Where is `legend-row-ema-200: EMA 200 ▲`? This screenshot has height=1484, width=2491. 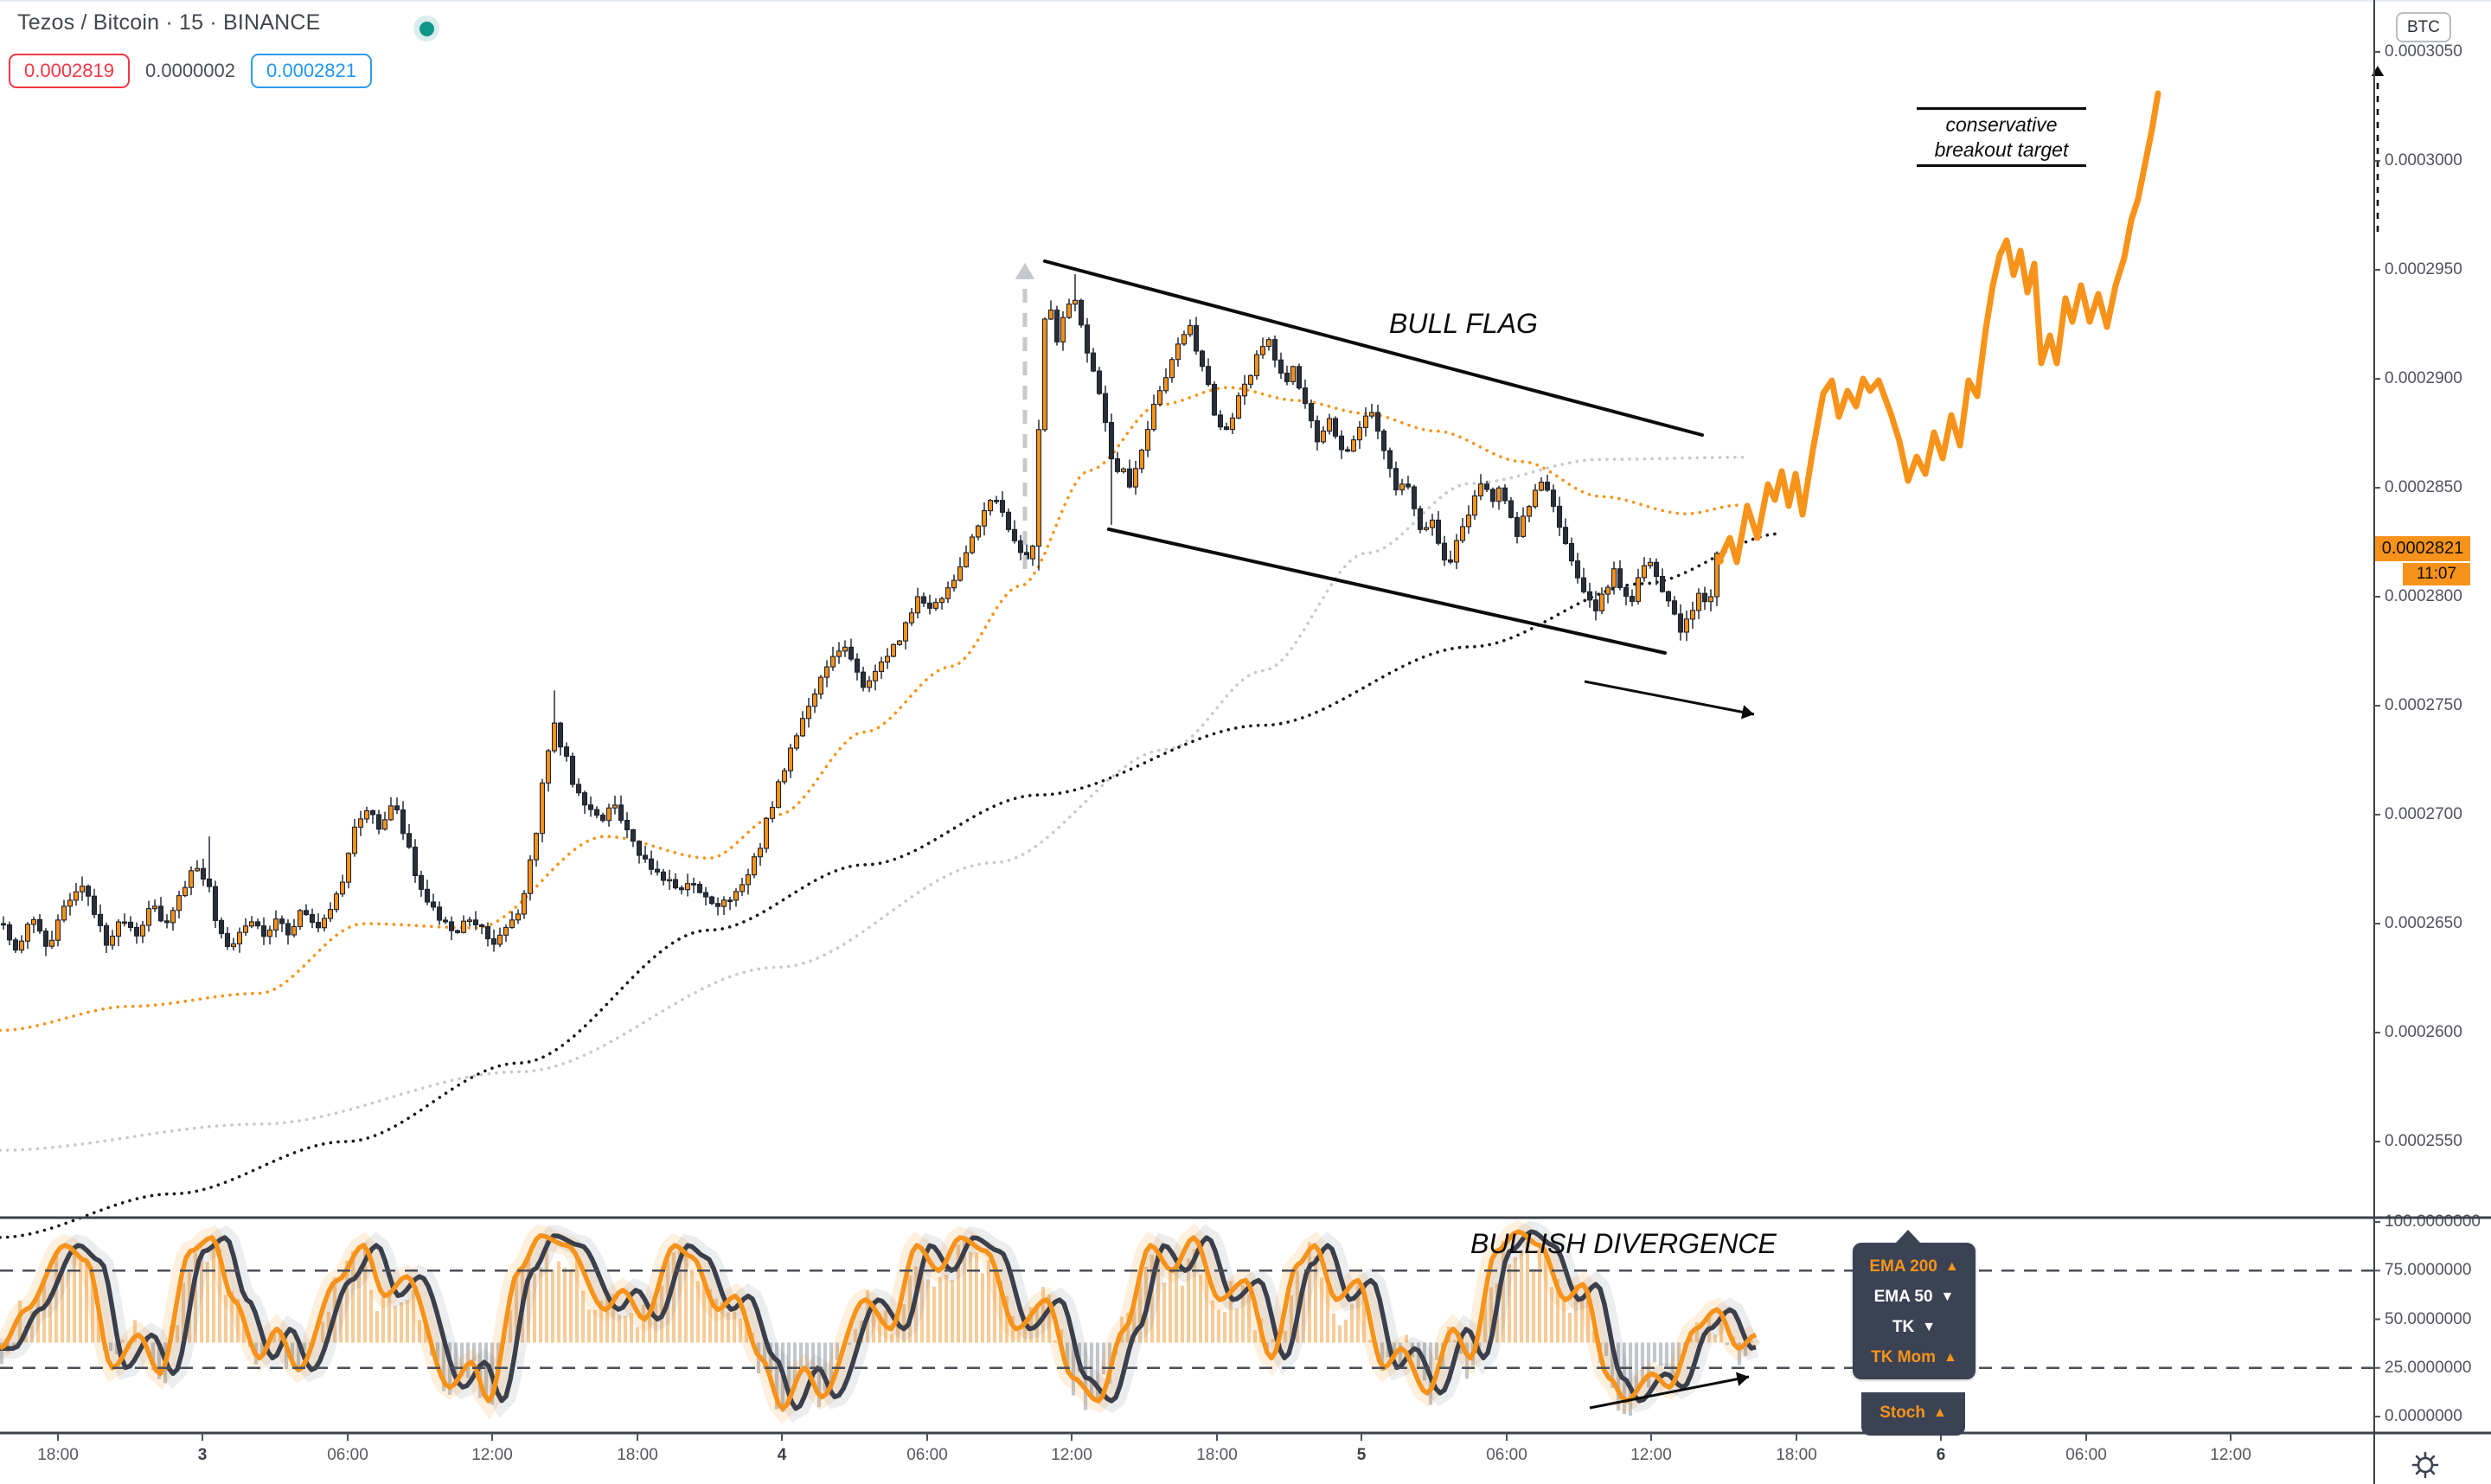
legend-row-ema-200: EMA 200 ▲ is located at coordinates (1914, 1266).